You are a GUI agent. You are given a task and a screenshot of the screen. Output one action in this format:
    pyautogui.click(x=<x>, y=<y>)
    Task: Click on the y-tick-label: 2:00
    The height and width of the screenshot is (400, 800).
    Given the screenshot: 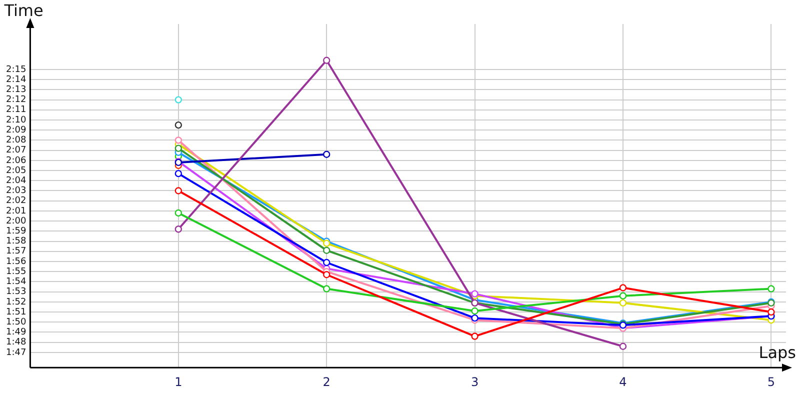 What is the action you would take?
    pyautogui.click(x=16, y=221)
    